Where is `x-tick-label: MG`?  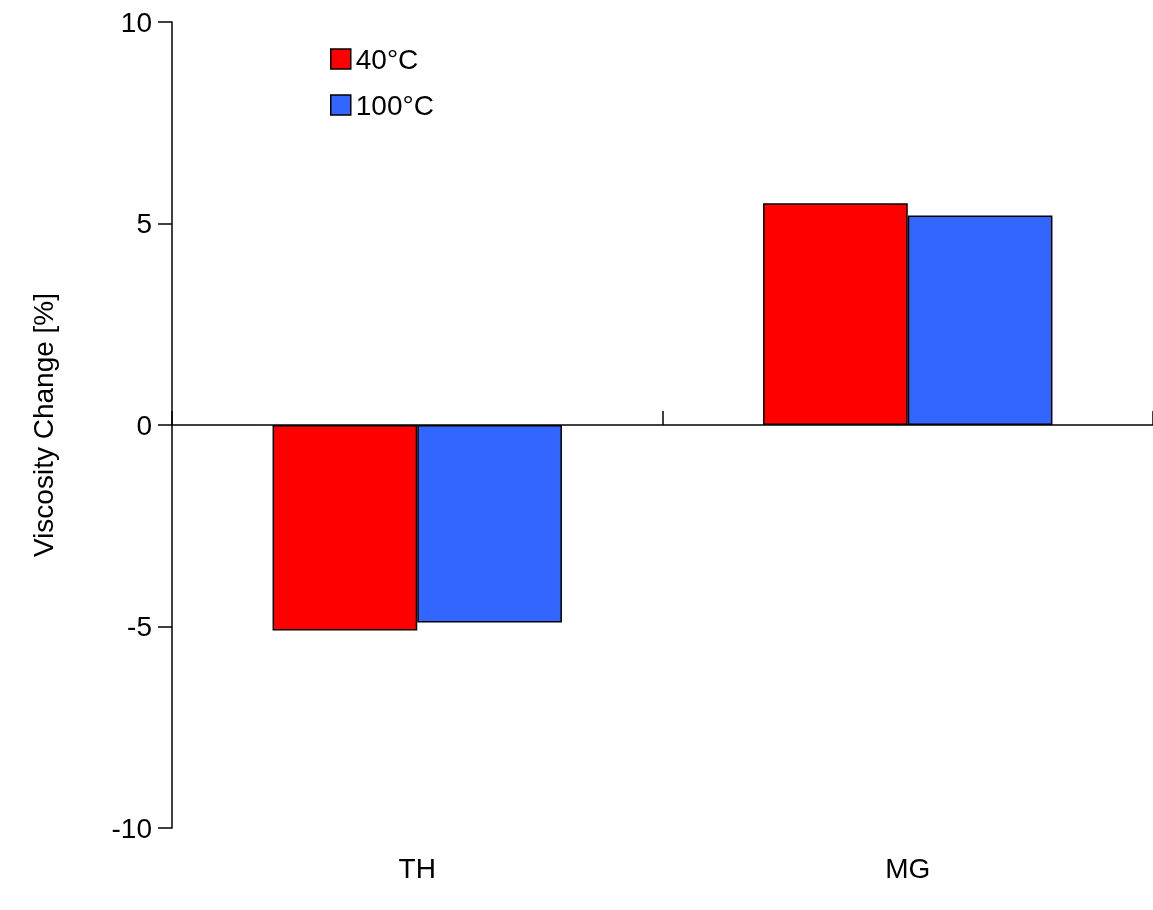
x-tick-label: MG is located at coordinates (908, 868).